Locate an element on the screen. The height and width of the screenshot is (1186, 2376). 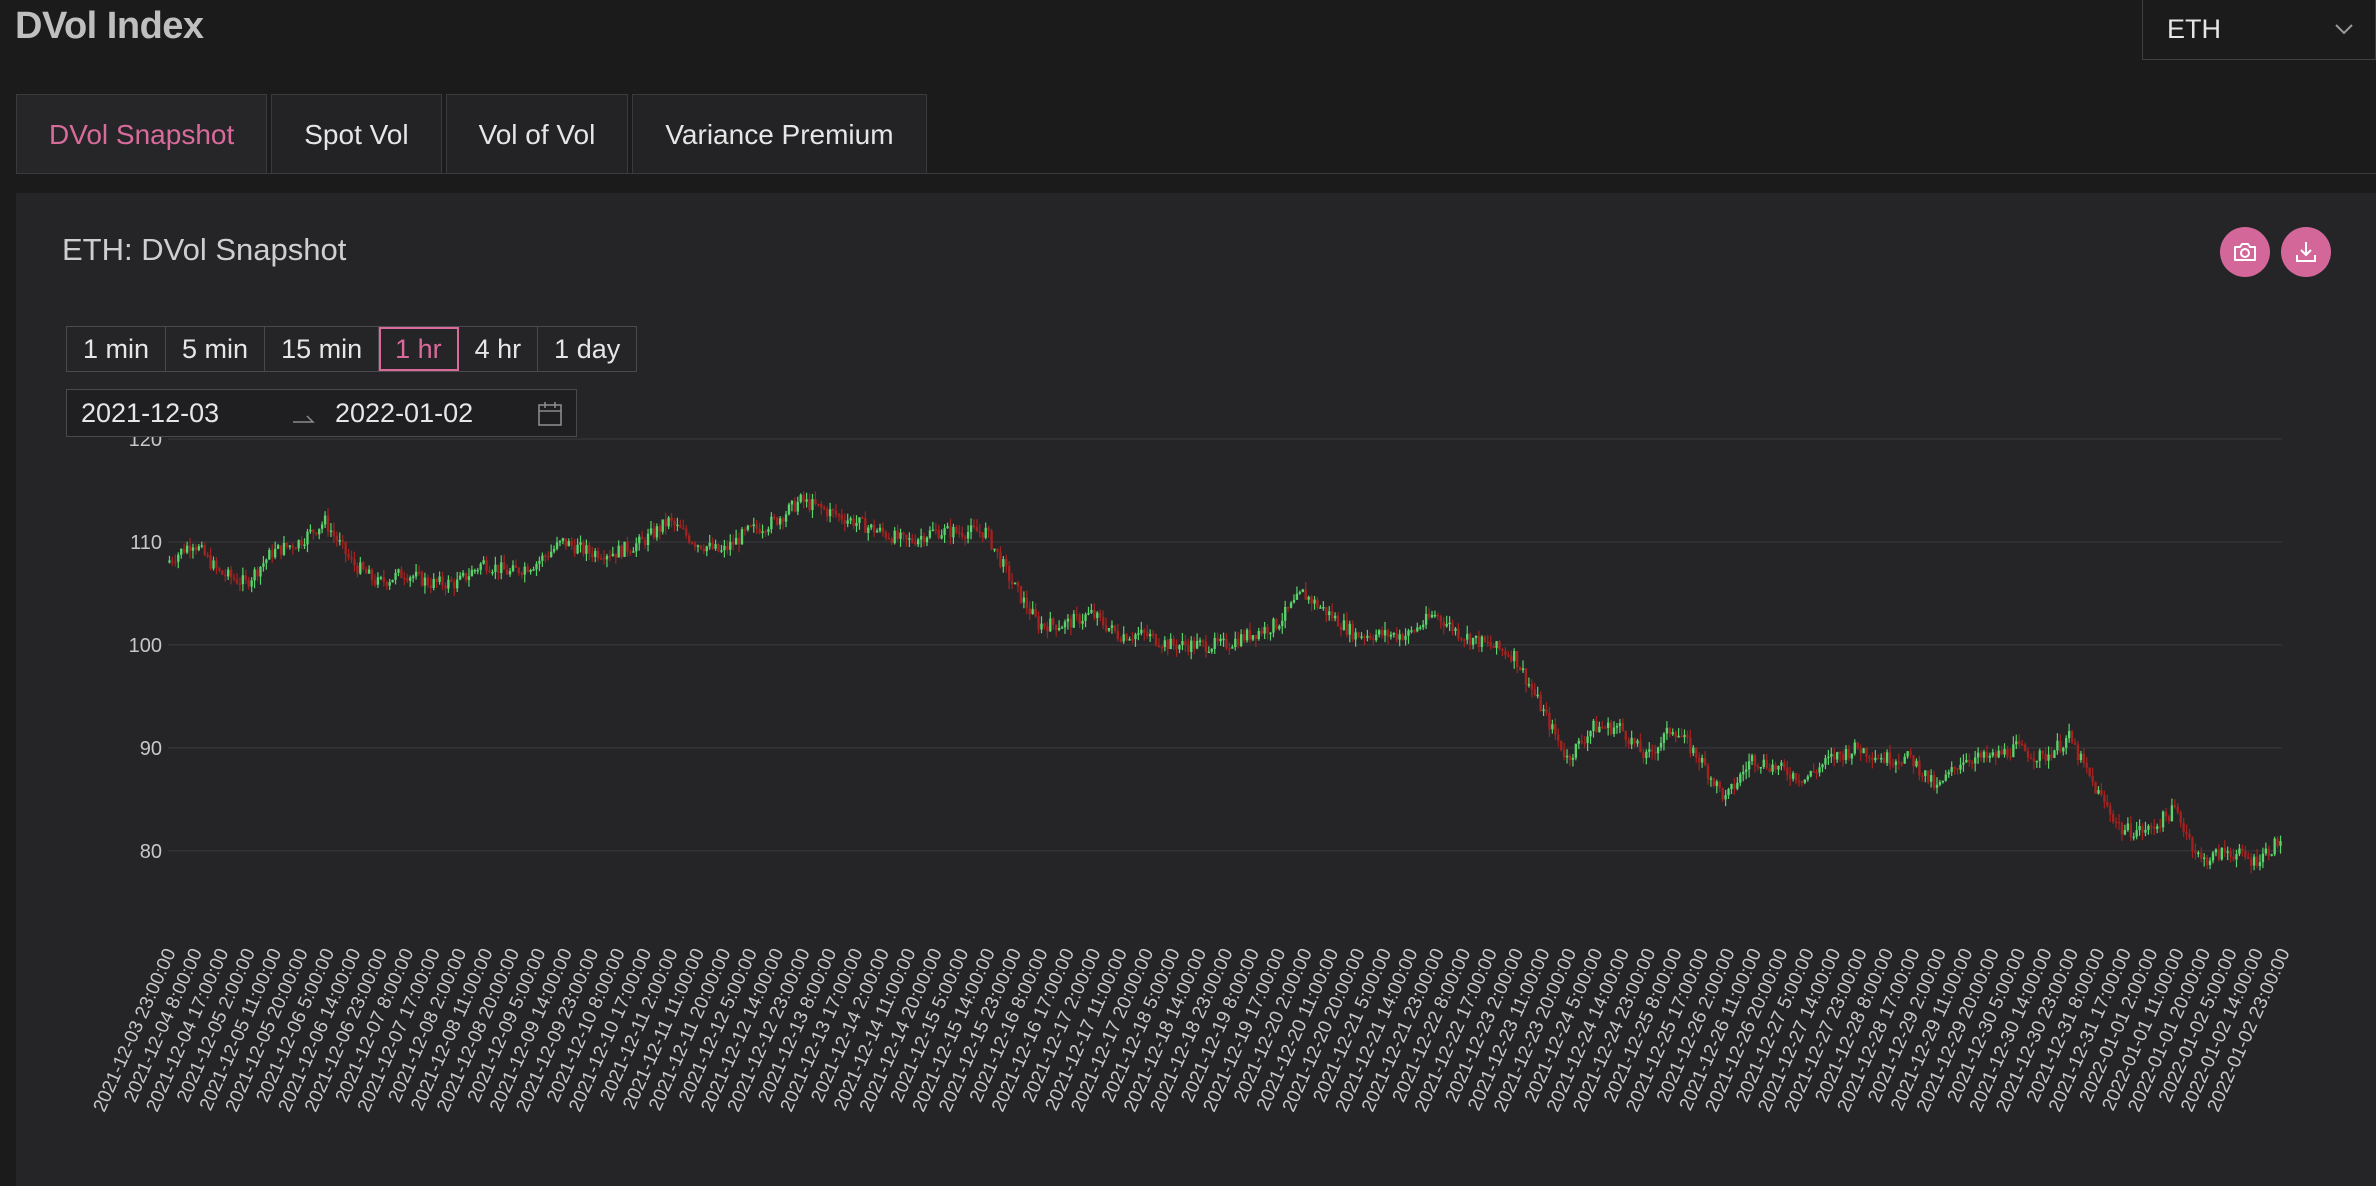
start-date-input: 2021-12-03 is located at coordinates (150, 413).